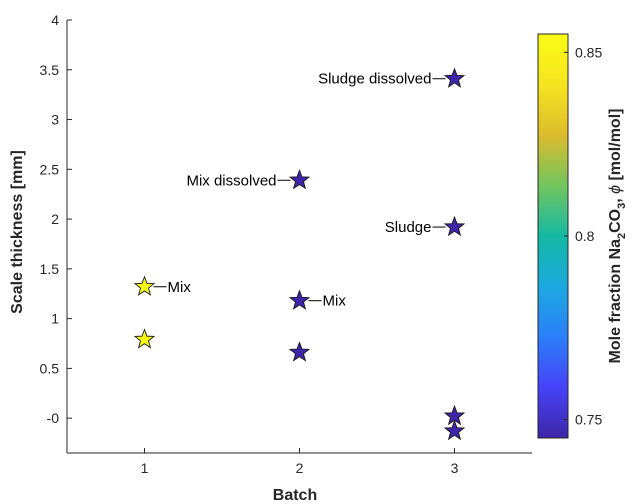 The height and width of the screenshot is (504, 633). What do you see at coordinates (588, 52) in the screenshot?
I see `colorbar-tick-label: 0.85` at bounding box center [588, 52].